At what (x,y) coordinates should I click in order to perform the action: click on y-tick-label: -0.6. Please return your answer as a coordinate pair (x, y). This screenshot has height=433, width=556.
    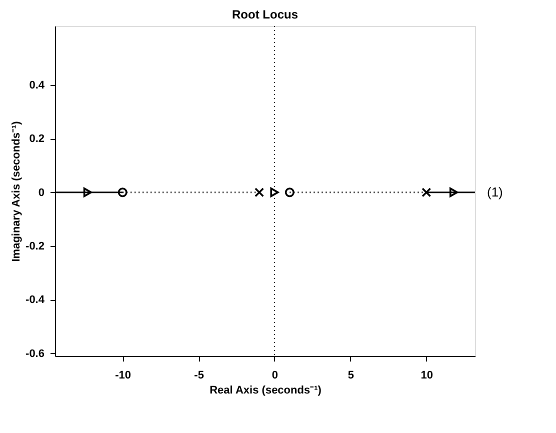
    Looking at the image, I should click on (35, 354).